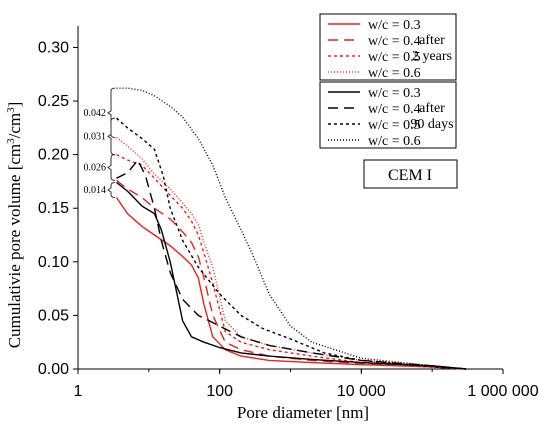 The height and width of the screenshot is (432, 550). What do you see at coordinates (11, 110) in the screenshot?
I see `y-axis-title-sup2: 3` at bounding box center [11, 110].